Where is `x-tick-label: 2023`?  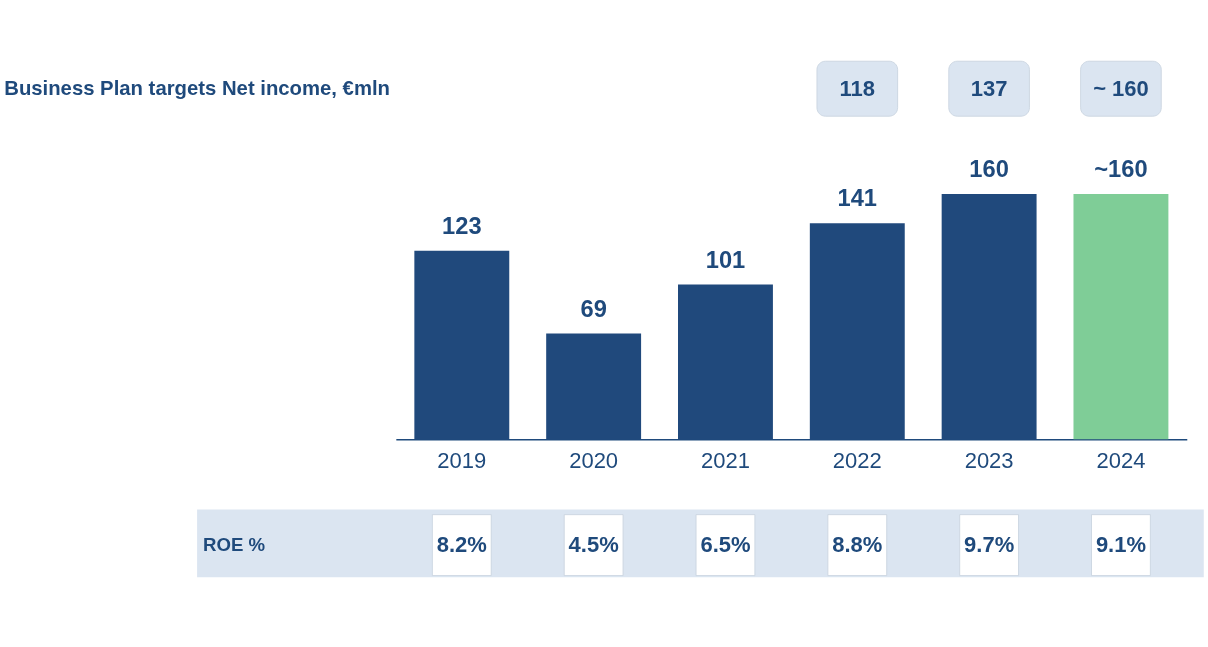 x-tick-label: 2023 is located at coordinates (989, 460).